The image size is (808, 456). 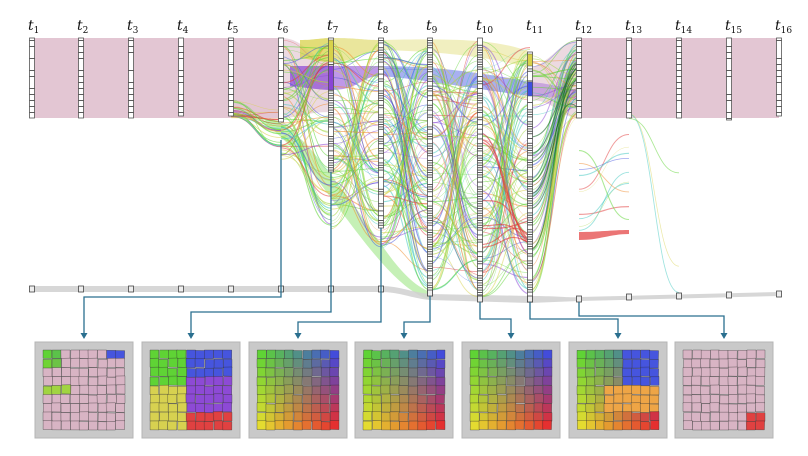 What do you see at coordinates (432, 27) in the screenshot?
I see `time-label-9: t9` at bounding box center [432, 27].